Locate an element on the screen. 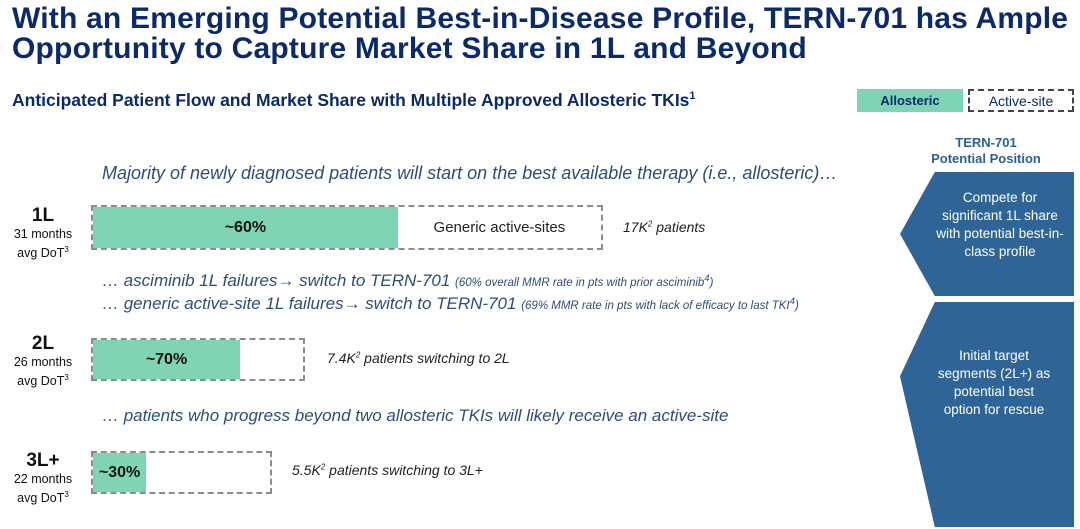 This screenshot has height=529, width=1080. line-label-3l: 3L+ 22 months avg DoT3 is located at coordinates (43, 478).